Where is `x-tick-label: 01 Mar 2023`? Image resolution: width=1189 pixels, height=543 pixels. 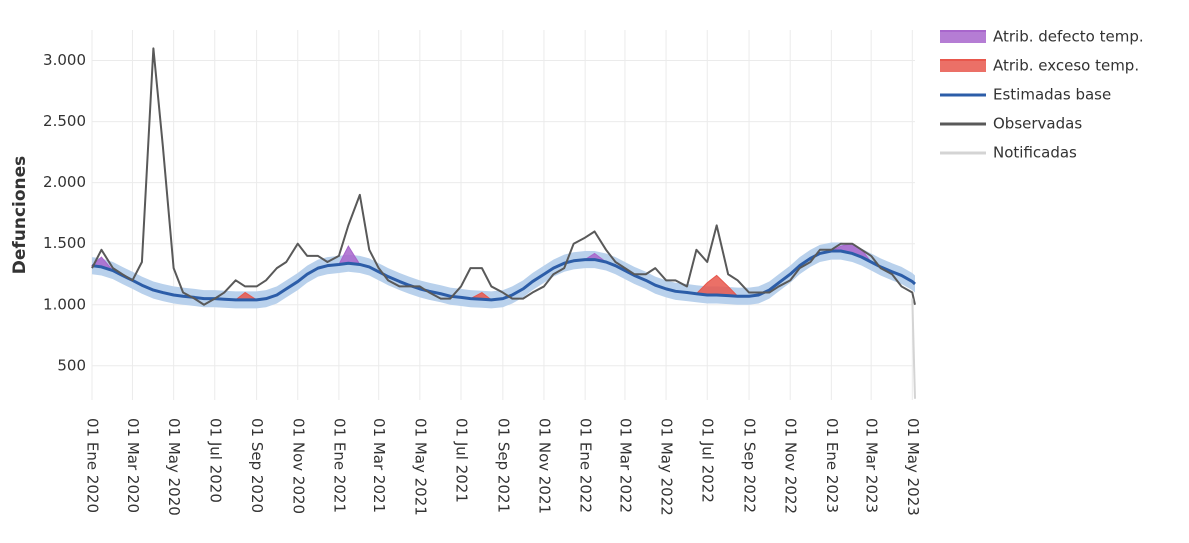
x-tick-label: 01 Mar 2023 is located at coordinates (872, 465).